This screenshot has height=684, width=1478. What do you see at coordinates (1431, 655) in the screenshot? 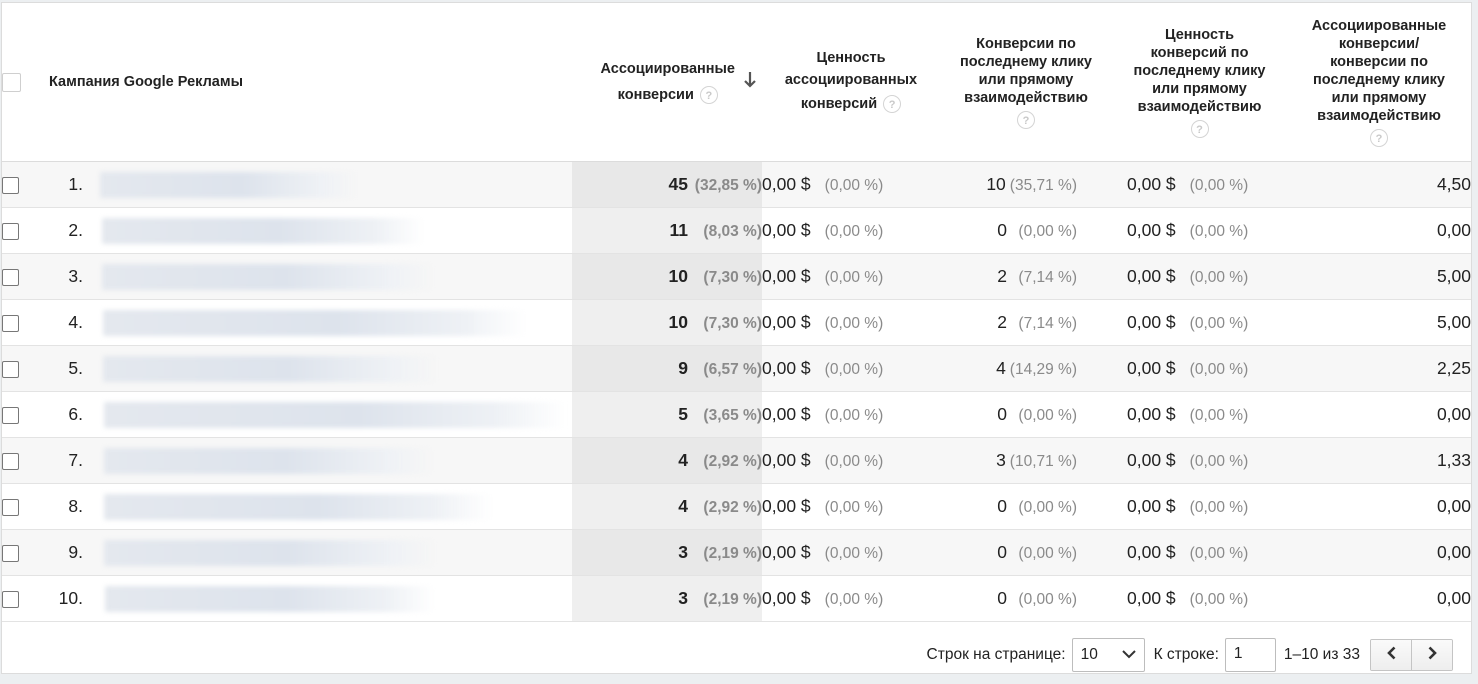
I see `next-page-button` at bounding box center [1431, 655].